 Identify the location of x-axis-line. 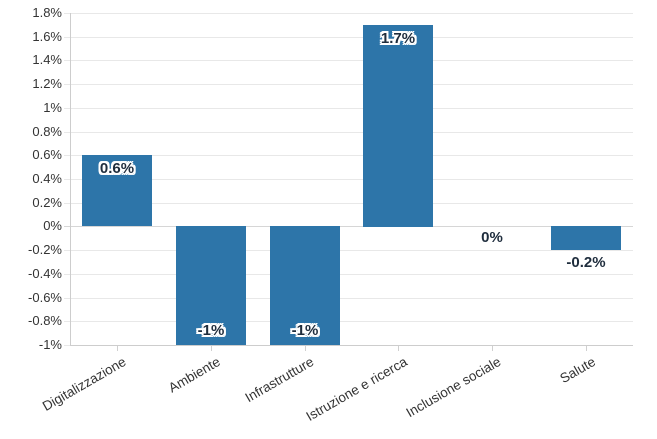
(351, 345).